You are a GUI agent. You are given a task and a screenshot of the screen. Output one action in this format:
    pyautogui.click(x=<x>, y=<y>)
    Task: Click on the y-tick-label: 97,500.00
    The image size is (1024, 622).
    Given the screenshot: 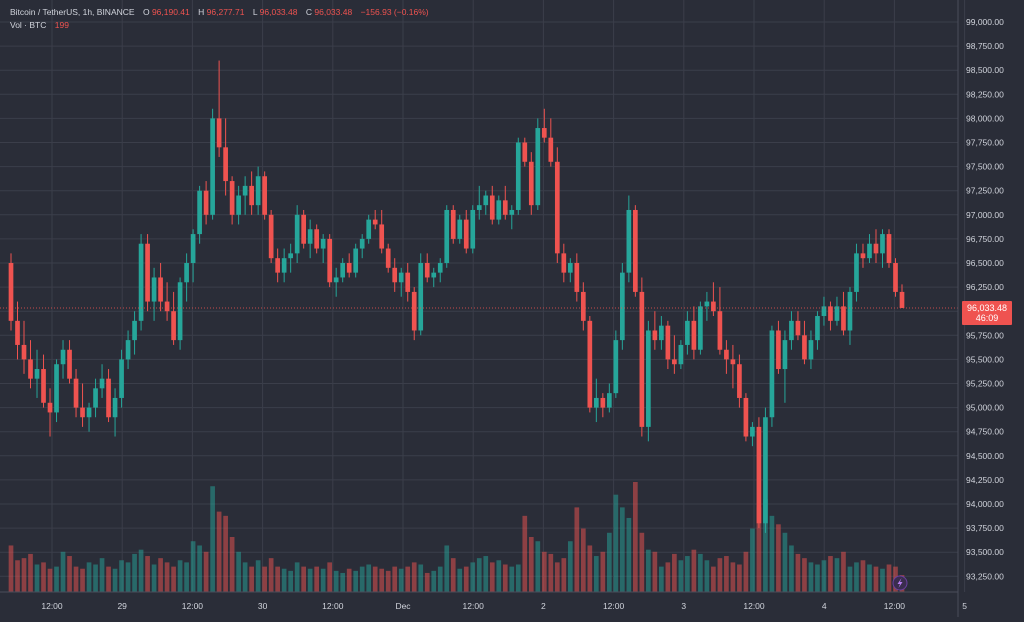 What is the action you would take?
    pyautogui.click(x=985, y=167)
    